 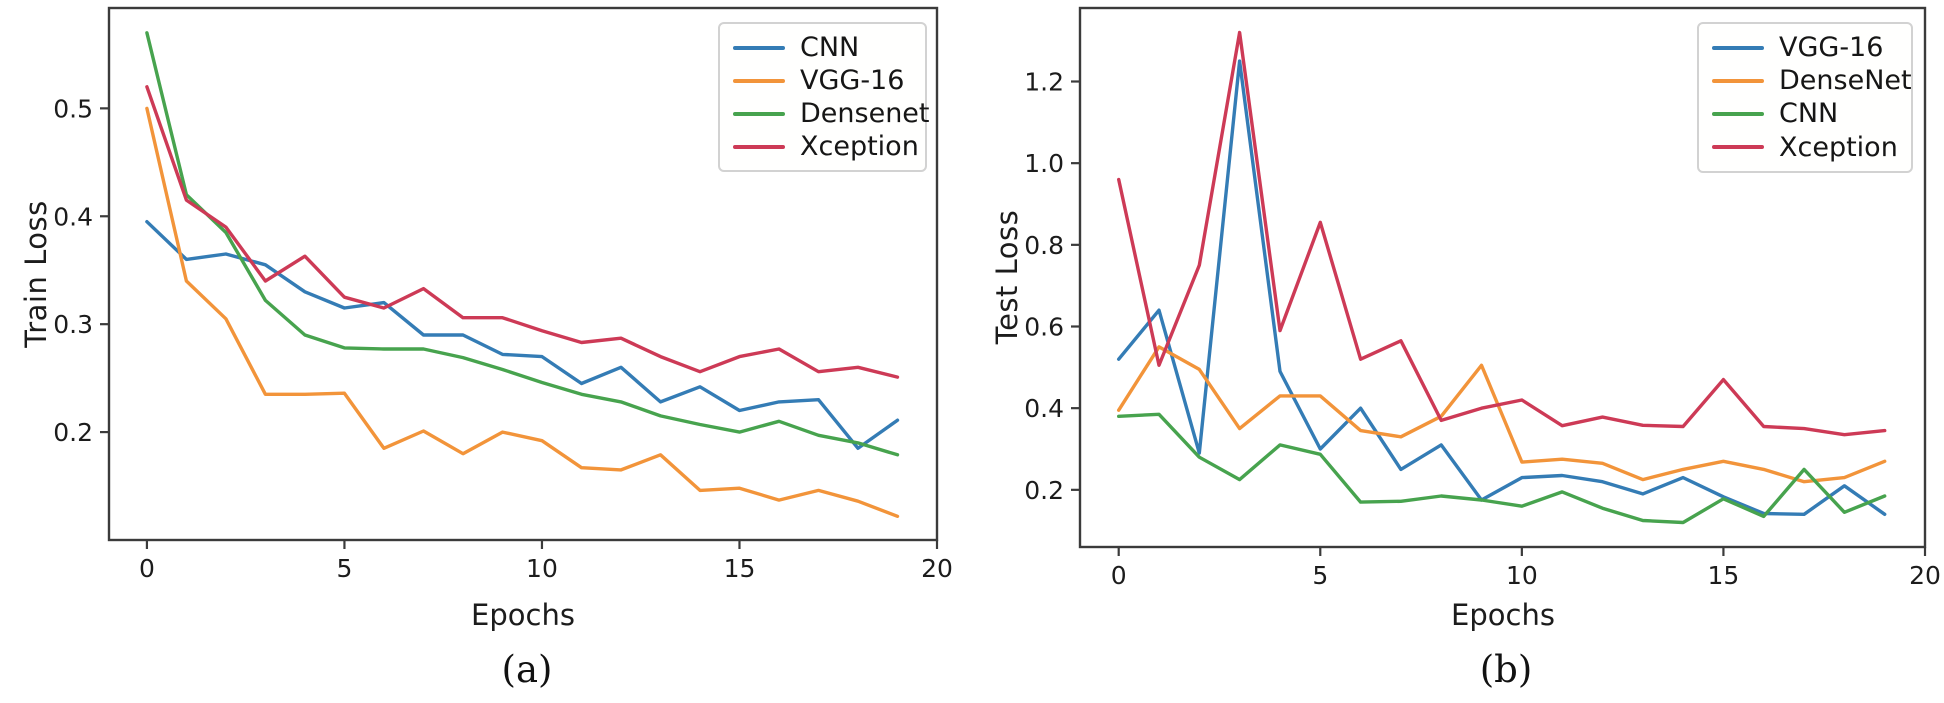 I want to click on legend-train-loss: CNN VGG-16 Densenet Xception, so click(x=824, y=97).